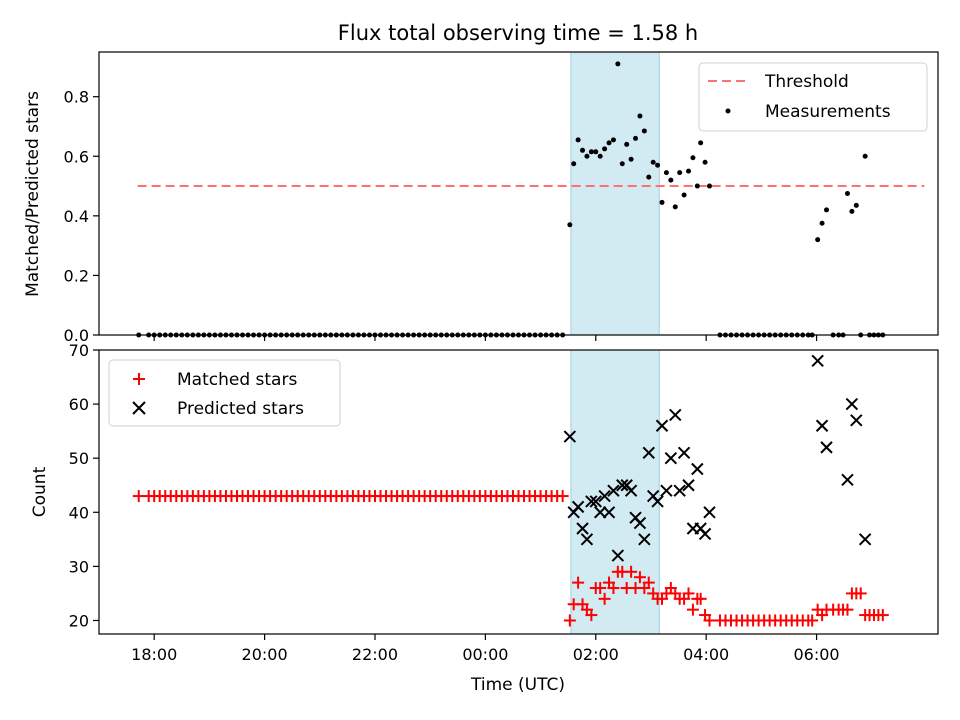 This screenshot has height=720, width=960. What do you see at coordinates (76, 216) in the screenshot?
I see `top-y-tick-label: 0.4` at bounding box center [76, 216].